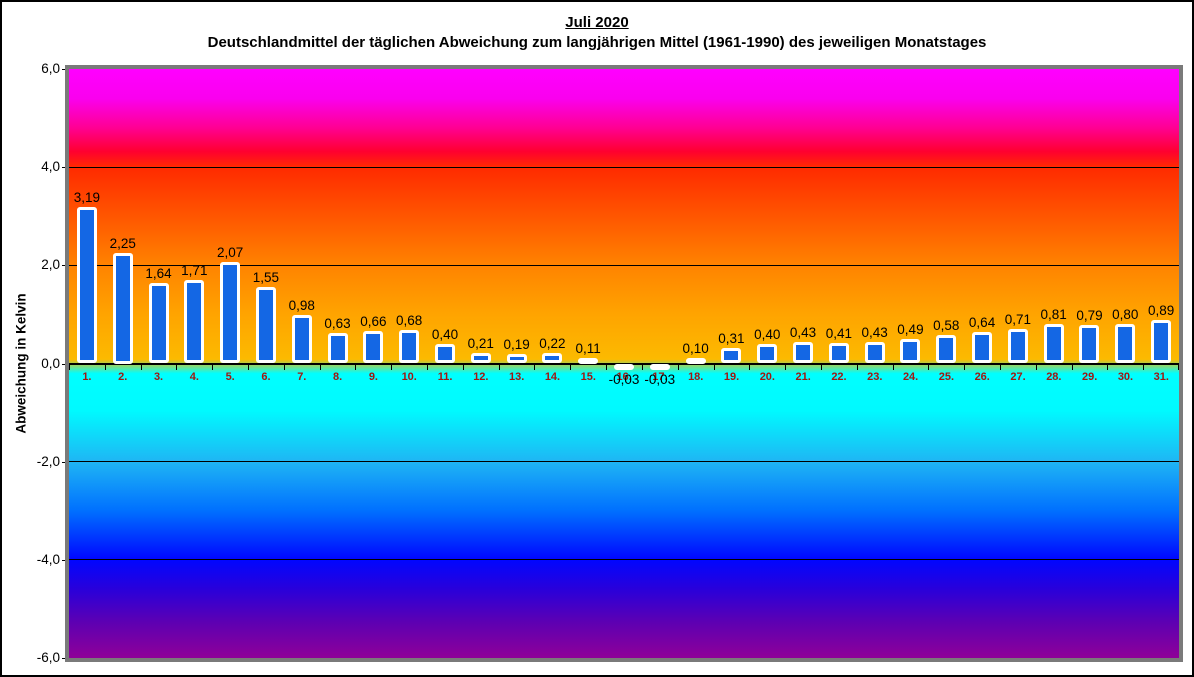 The width and height of the screenshot is (1194, 677). I want to click on y-tick-label: 2,0, so click(50, 265).